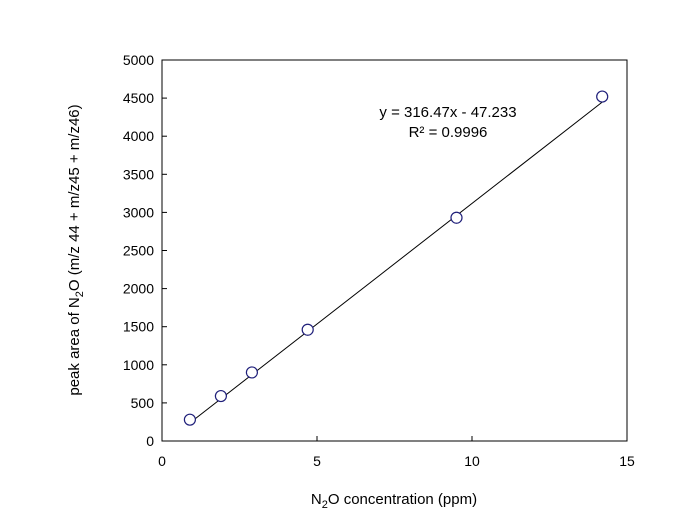 This screenshot has height=531, width=700. Describe the element at coordinates (80, 294) in the screenshot. I see `y-axis-title-subscript: 2` at that location.